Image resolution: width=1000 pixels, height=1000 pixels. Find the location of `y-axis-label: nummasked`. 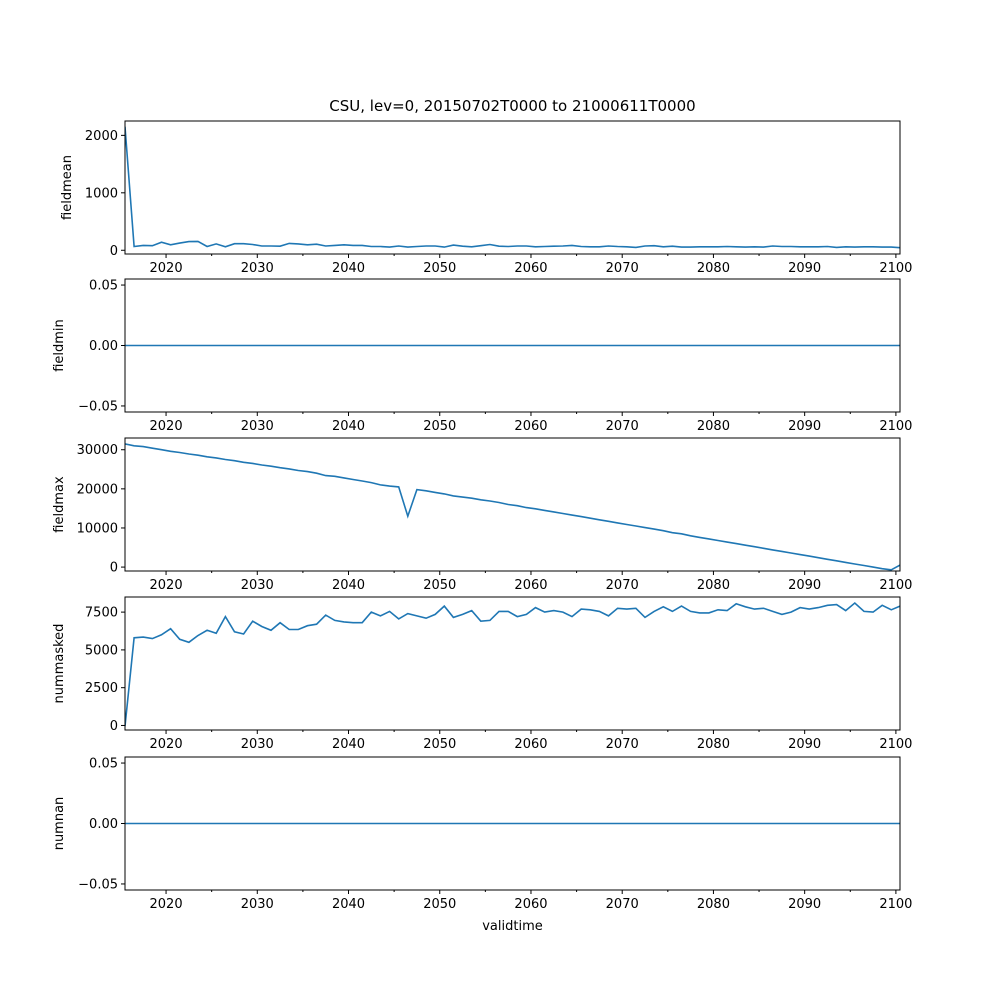

y-axis-label: nummasked is located at coordinates (59, 664).